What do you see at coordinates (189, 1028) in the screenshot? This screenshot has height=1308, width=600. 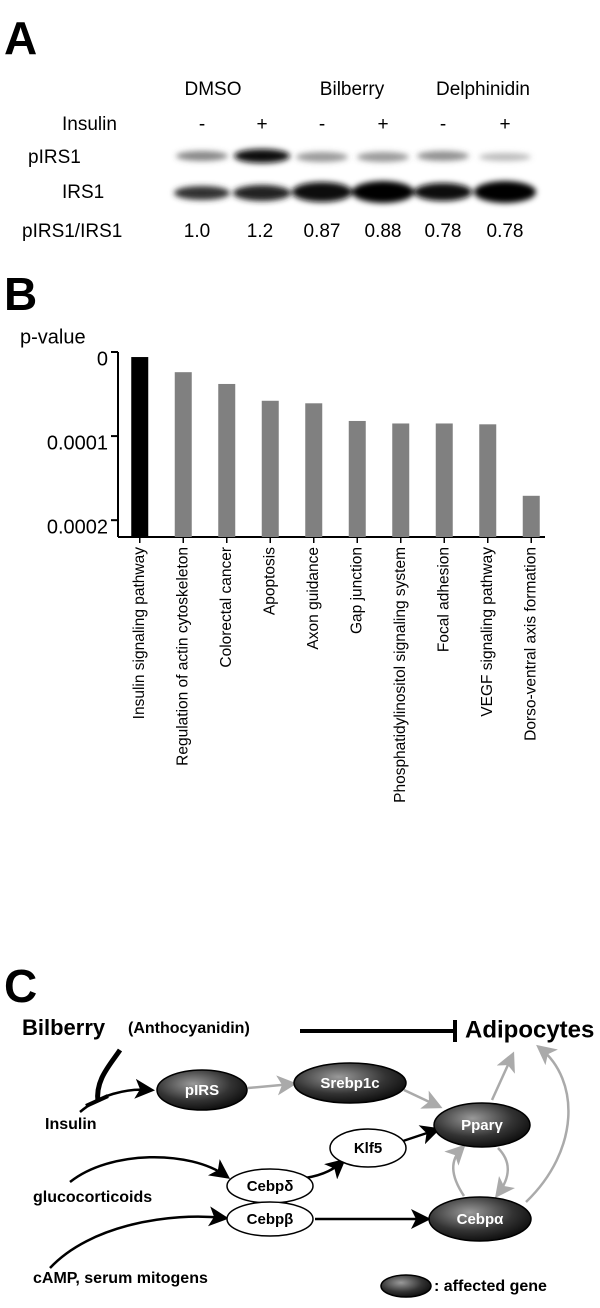 I see `source-note: (Anthocyanidin)` at bounding box center [189, 1028].